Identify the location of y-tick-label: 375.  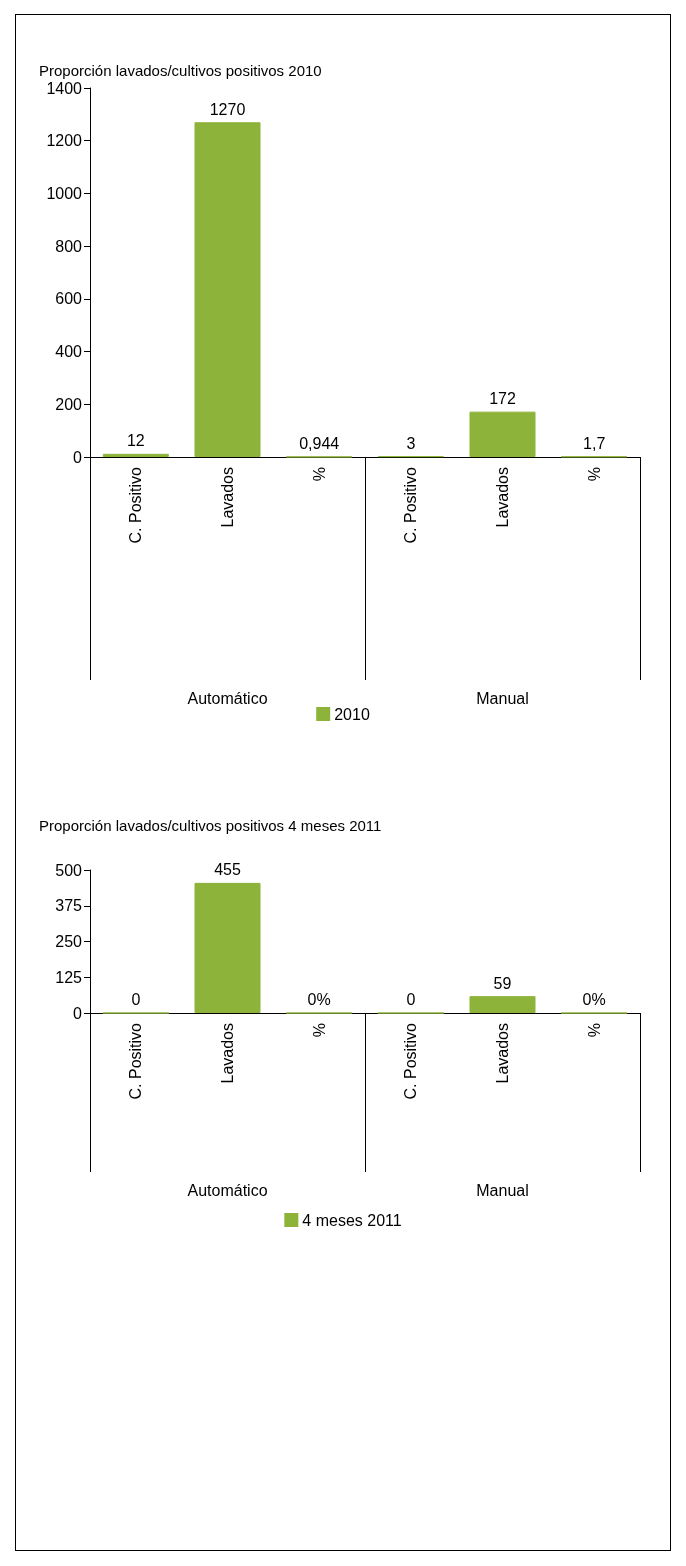
(69, 906).